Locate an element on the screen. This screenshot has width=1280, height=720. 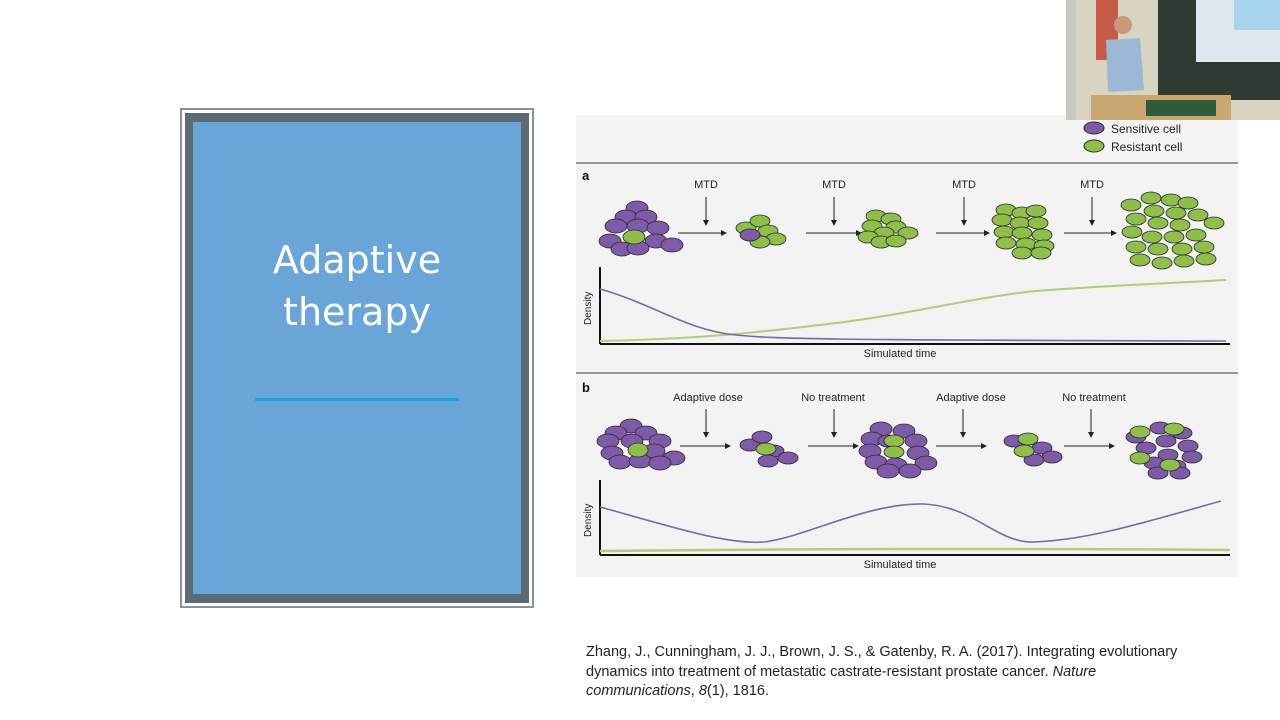
chart-b-sensitive-line is located at coordinates (910, 522).